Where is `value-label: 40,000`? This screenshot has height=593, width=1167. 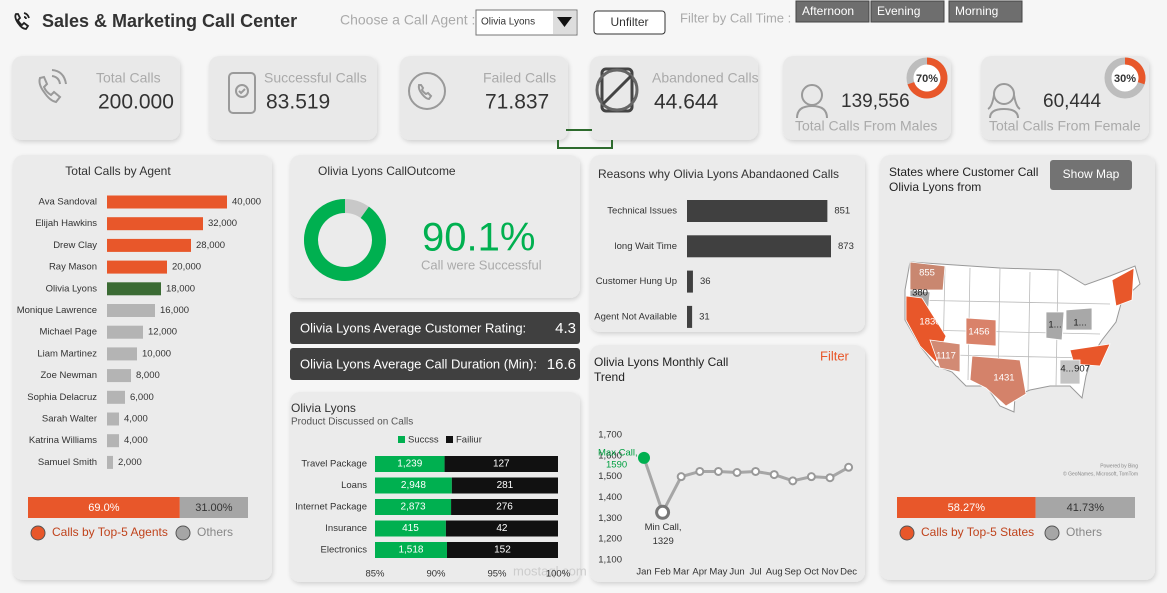 value-label: 40,000 is located at coordinates (246, 202).